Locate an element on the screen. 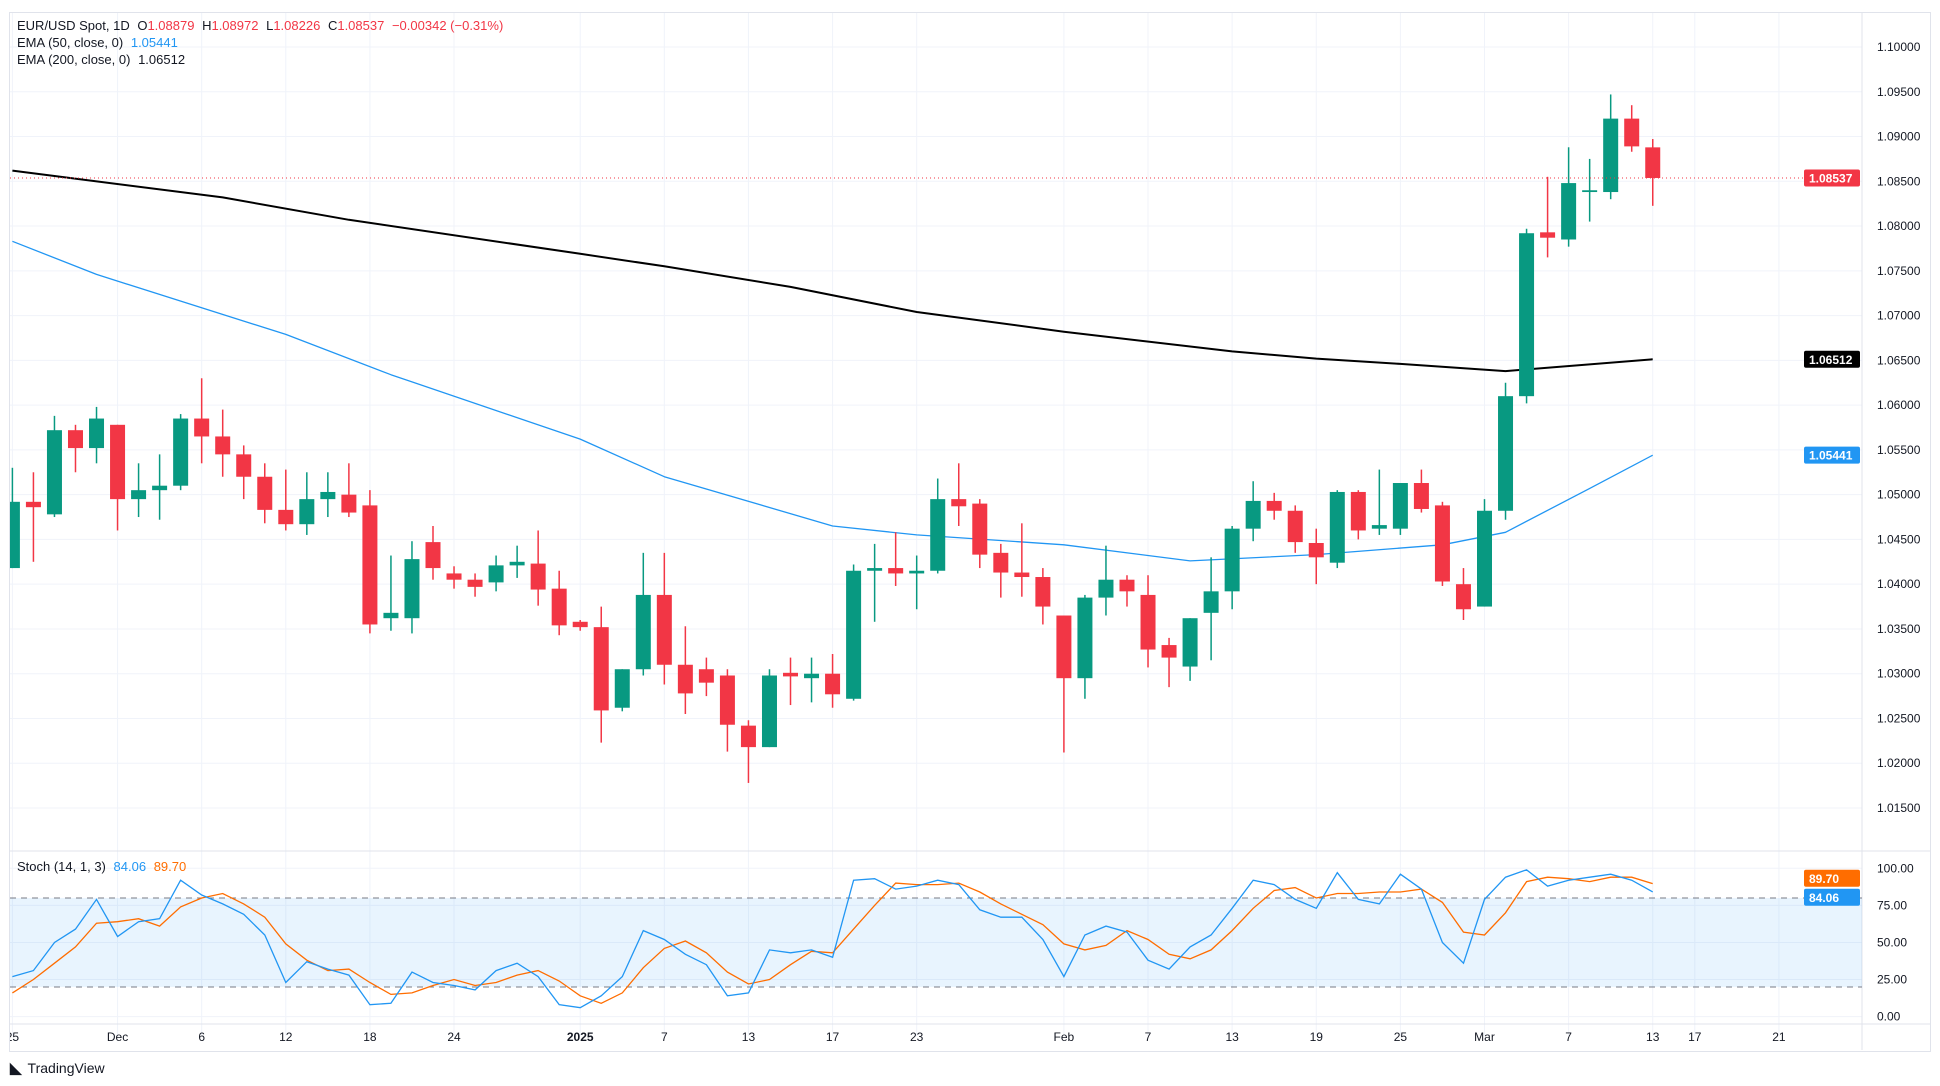  stoch-tag: 84.06 is located at coordinates (1824, 898).